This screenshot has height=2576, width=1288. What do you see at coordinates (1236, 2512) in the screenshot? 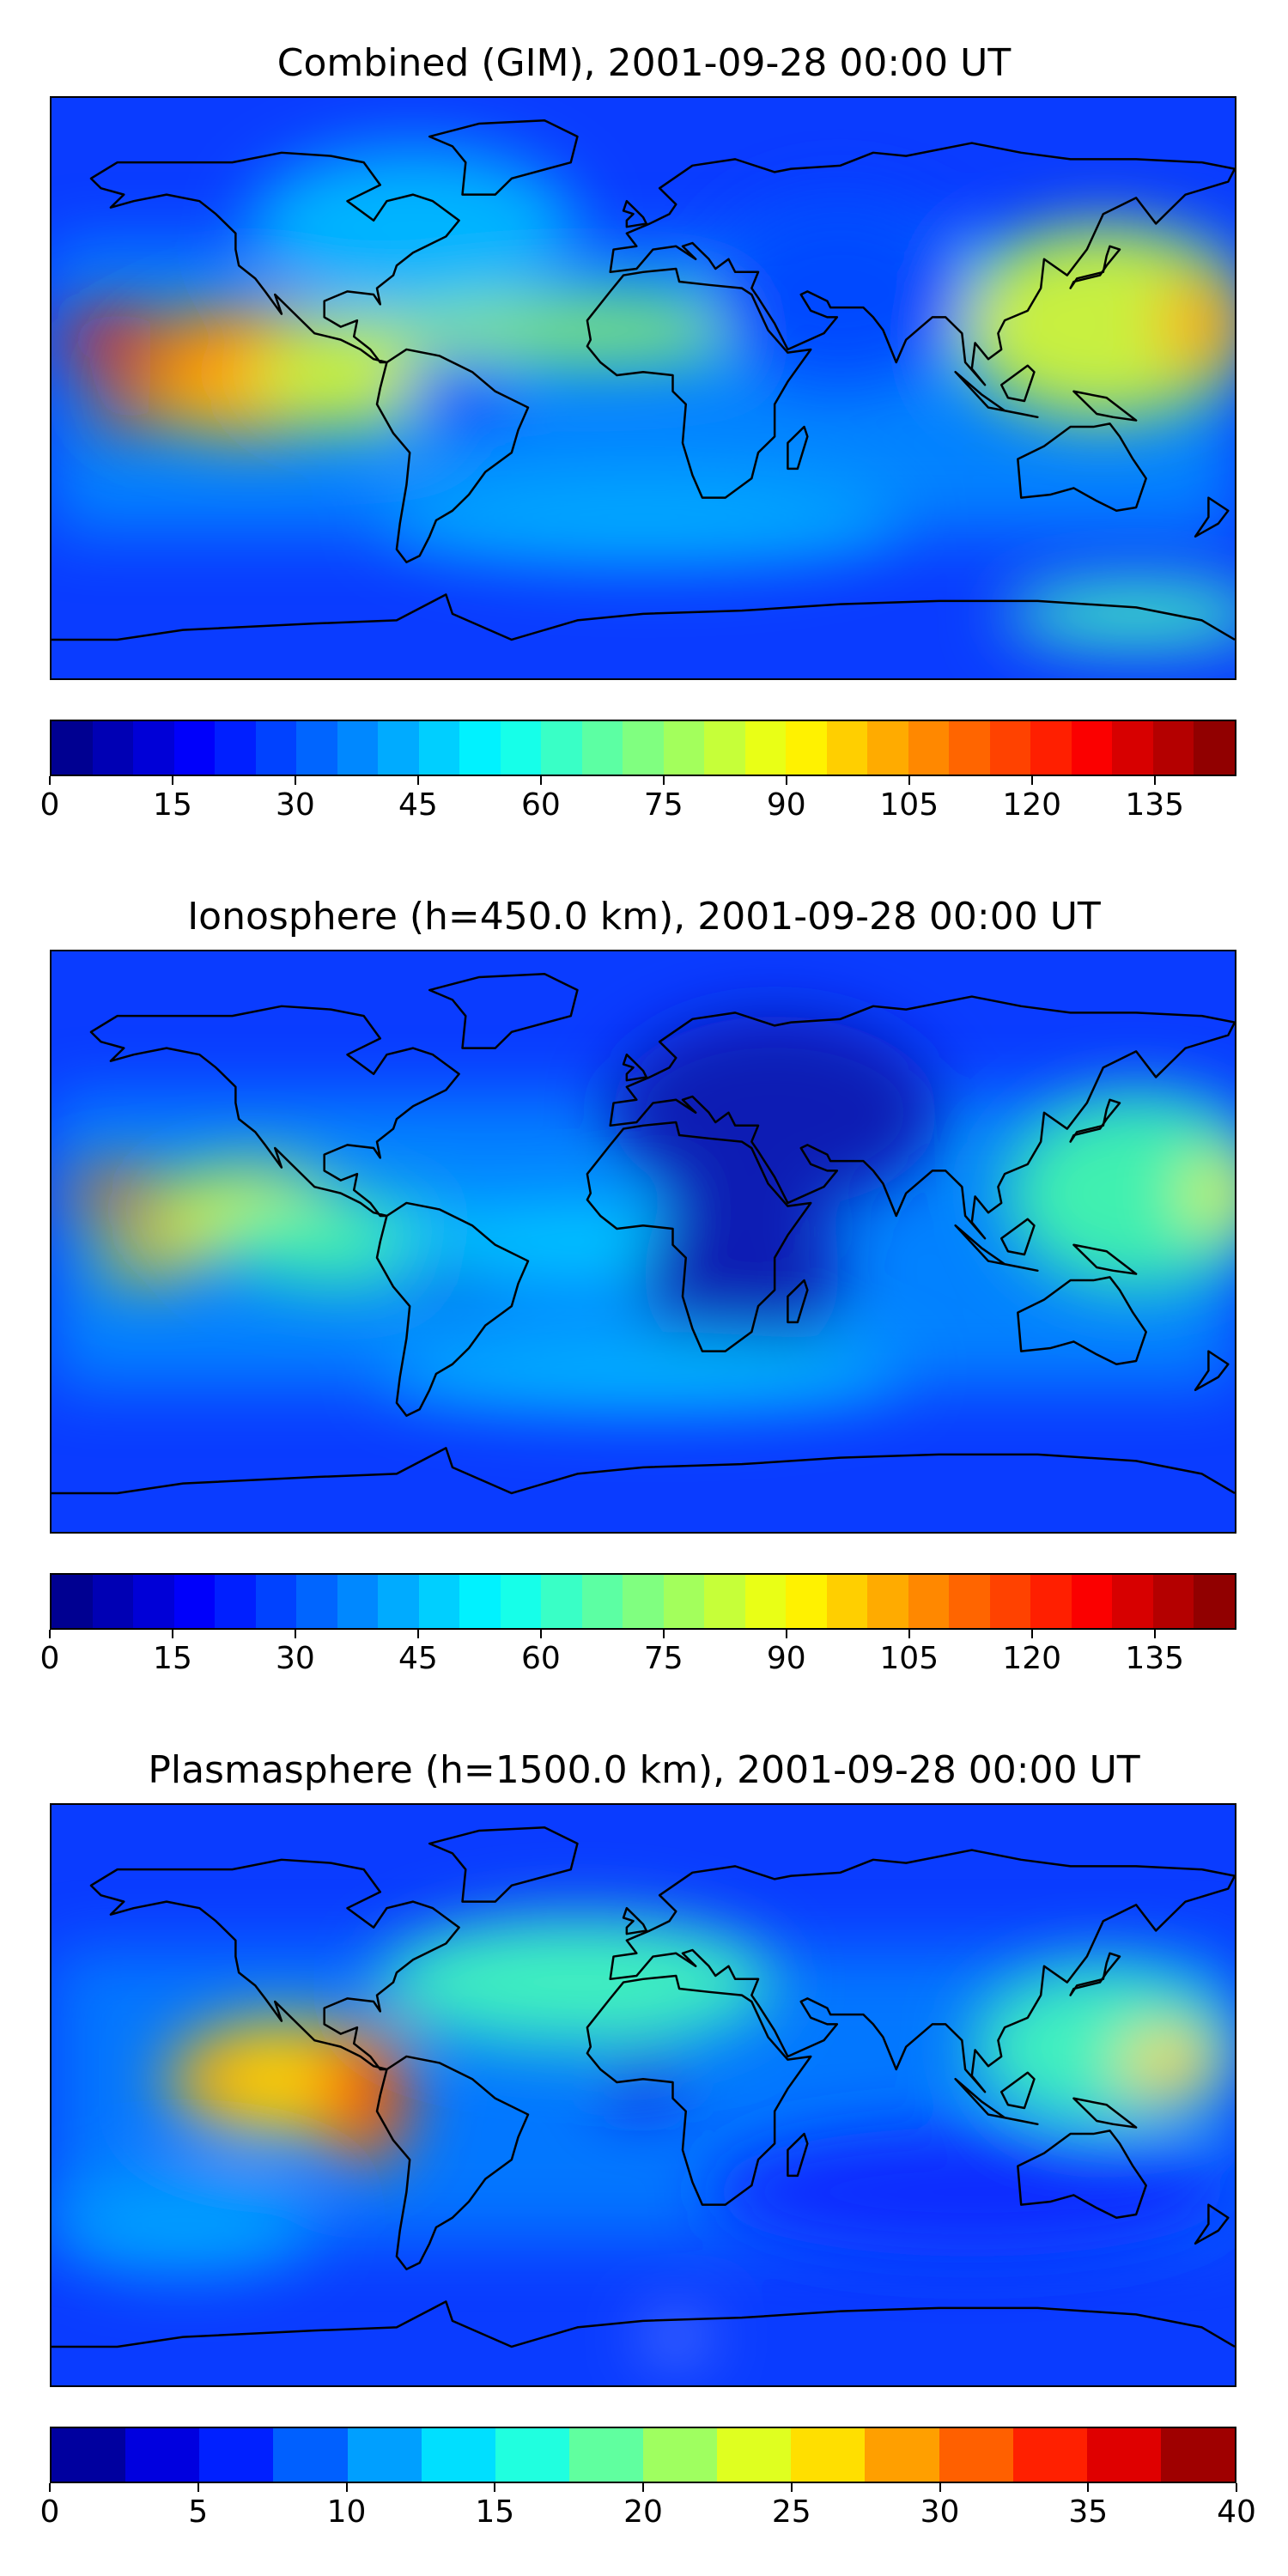
I see `colorbar-tick-label: 40` at bounding box center [1236, 2512].